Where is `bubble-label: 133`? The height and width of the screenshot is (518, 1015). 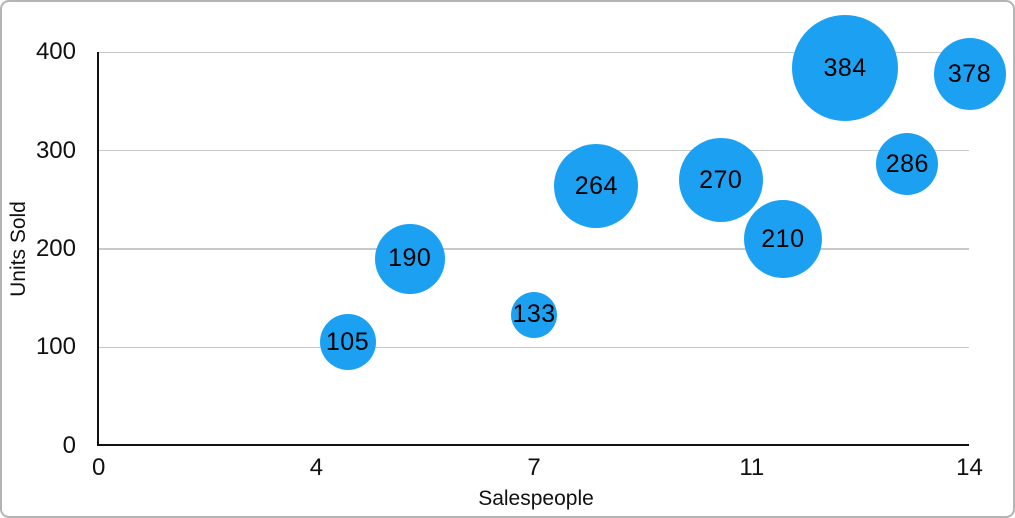
bubble-label: 133 is located at coordinates (534, 314).